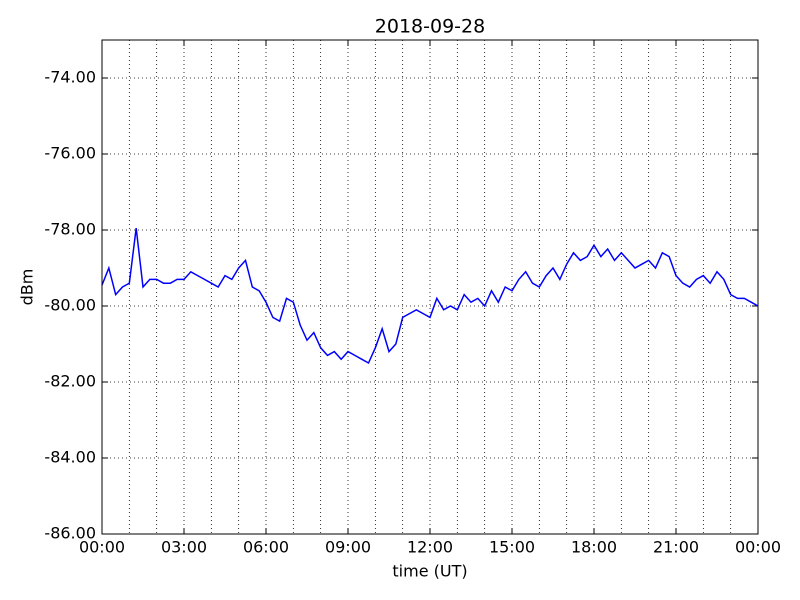 The height and width of the screenshot is (600, 800). Describe the element at coordinates (70, 153) in the screenshot. I see `y-tick-label: -76.00` at that location.